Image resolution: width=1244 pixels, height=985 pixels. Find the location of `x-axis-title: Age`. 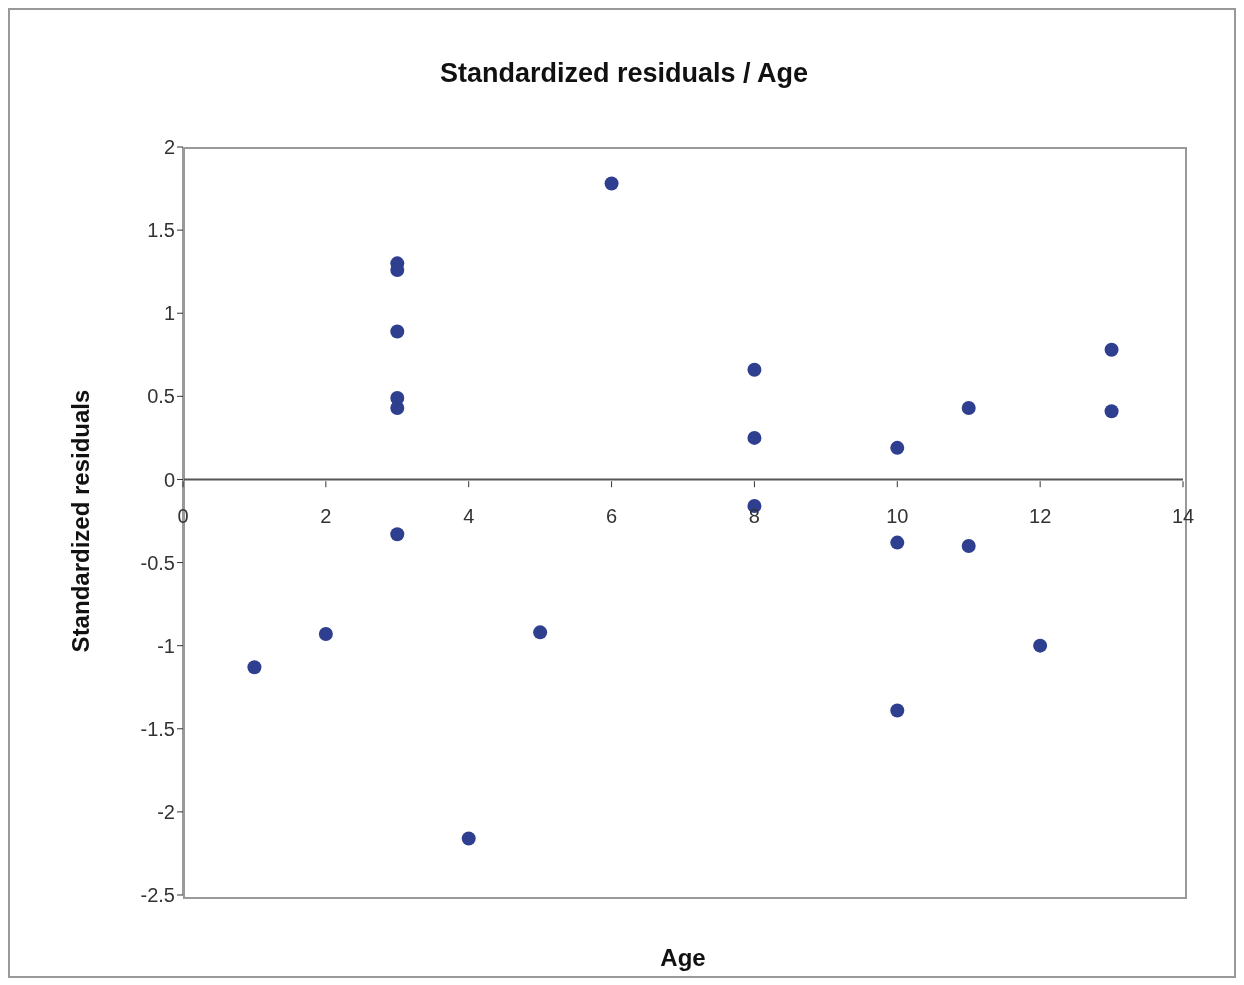

x-axis-title: Age is located at coordinates (683, 957).